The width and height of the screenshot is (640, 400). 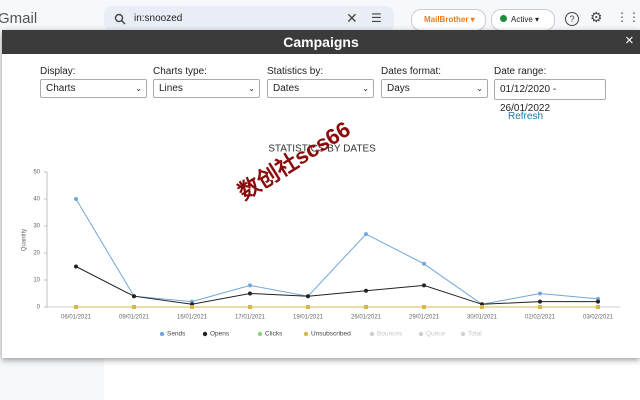 I want to click on x-tick-label: 02/02/2021, so click(x=540, y=318).